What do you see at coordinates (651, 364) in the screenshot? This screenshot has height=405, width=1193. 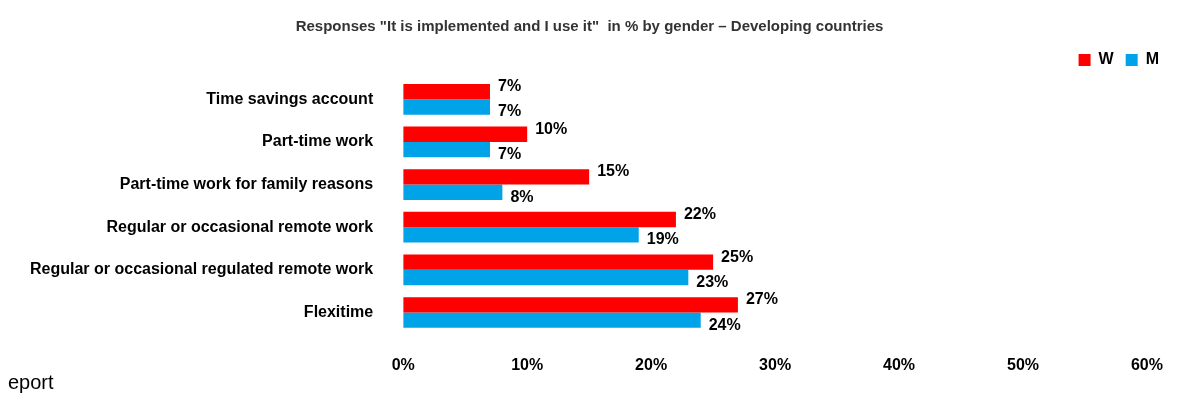 I see `x-tick-label: 20%` at bounding box center [651, 364].